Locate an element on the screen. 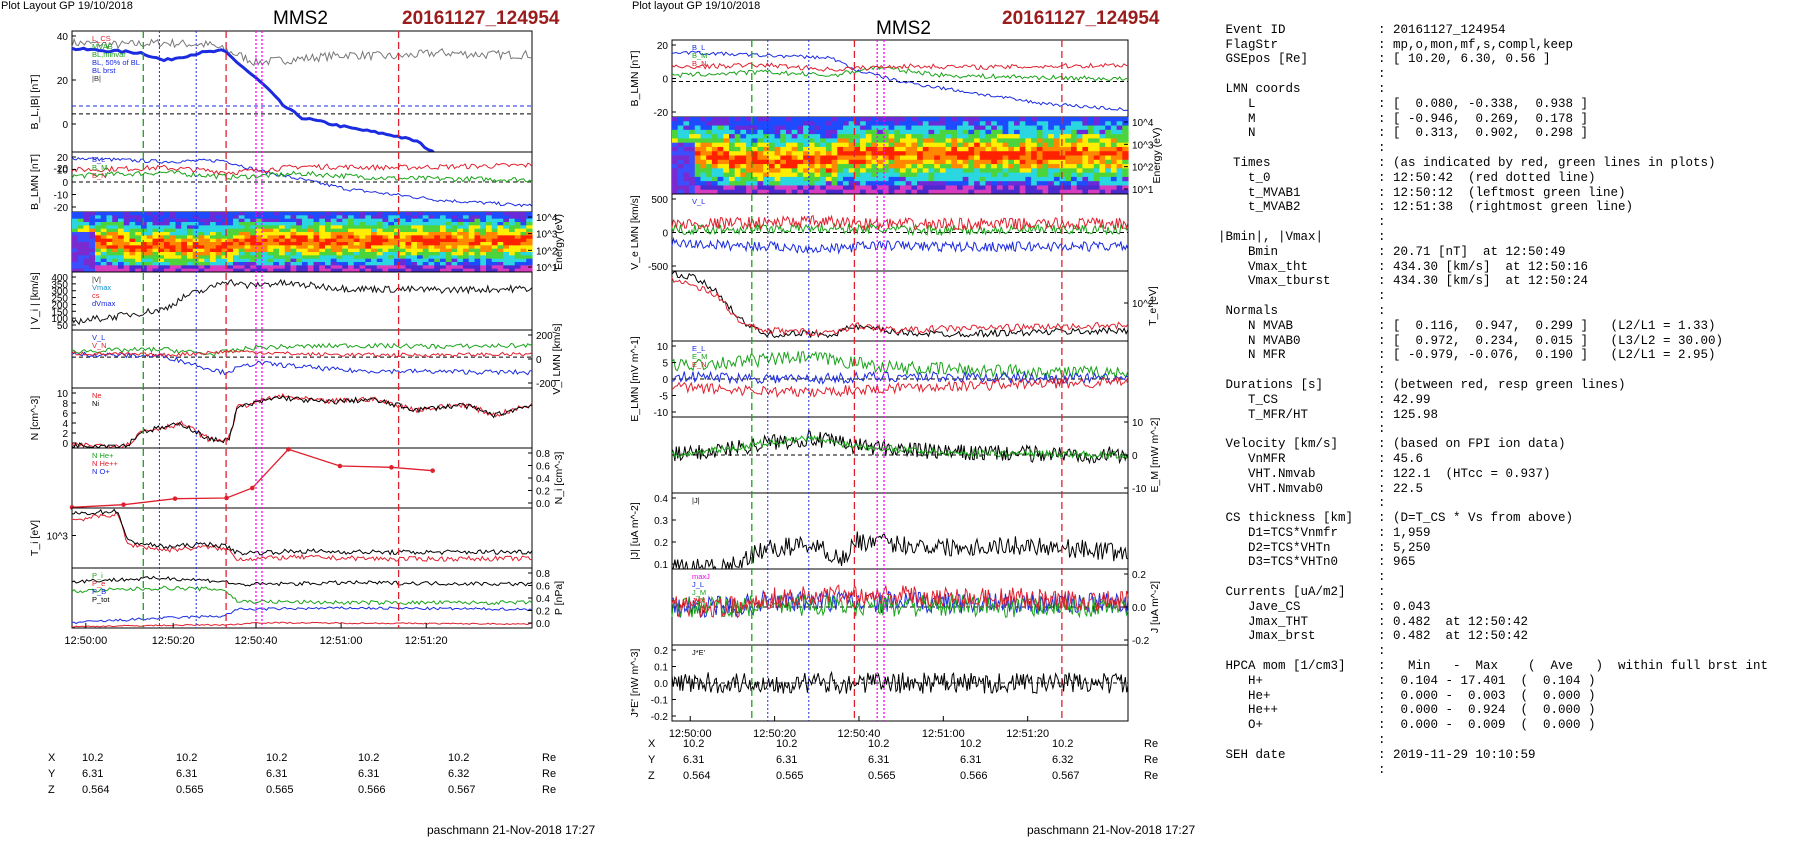 This screenshot has width=1804, height=841. info-value: : 0.482 at 12:50:42 is located at coordinates (1453, 636).